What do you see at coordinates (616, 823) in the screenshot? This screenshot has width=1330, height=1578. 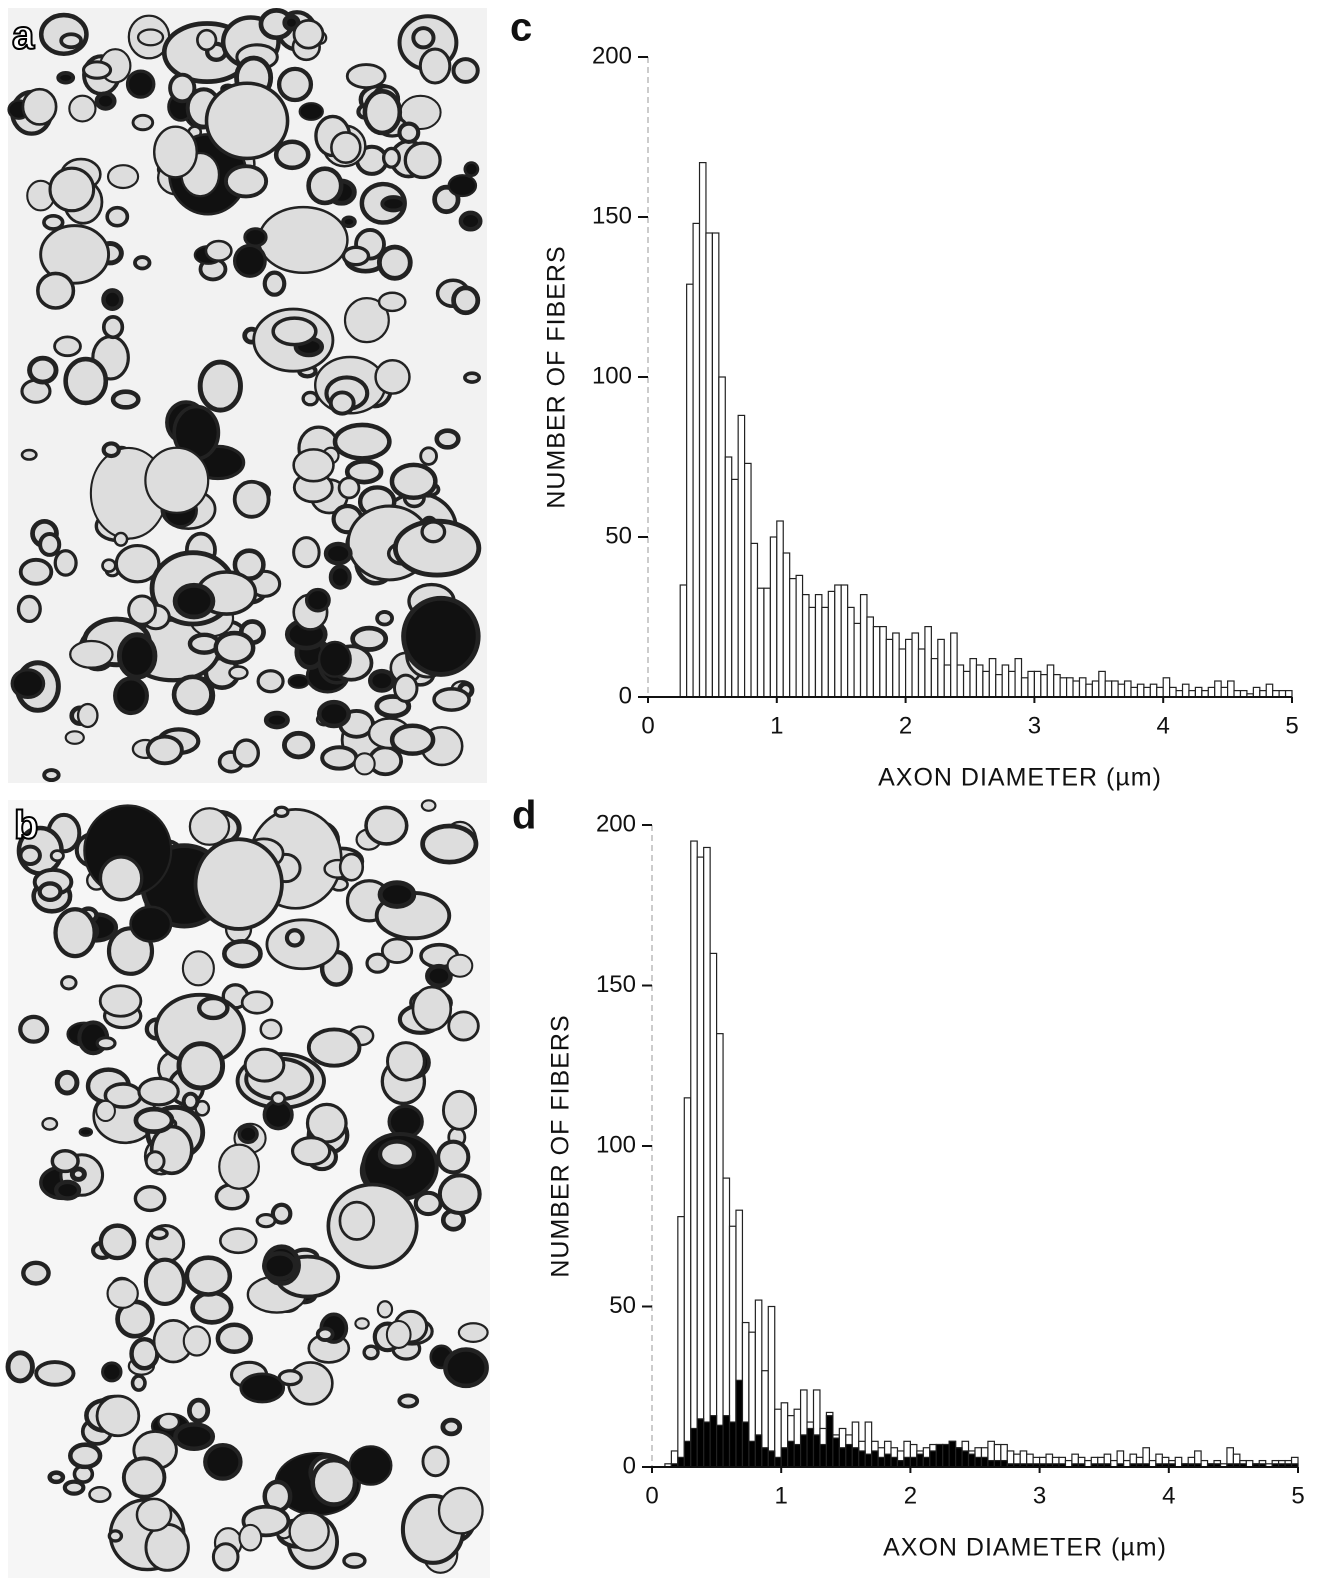 I see `y-tick-label: 200` at bounding box center [616, 823].